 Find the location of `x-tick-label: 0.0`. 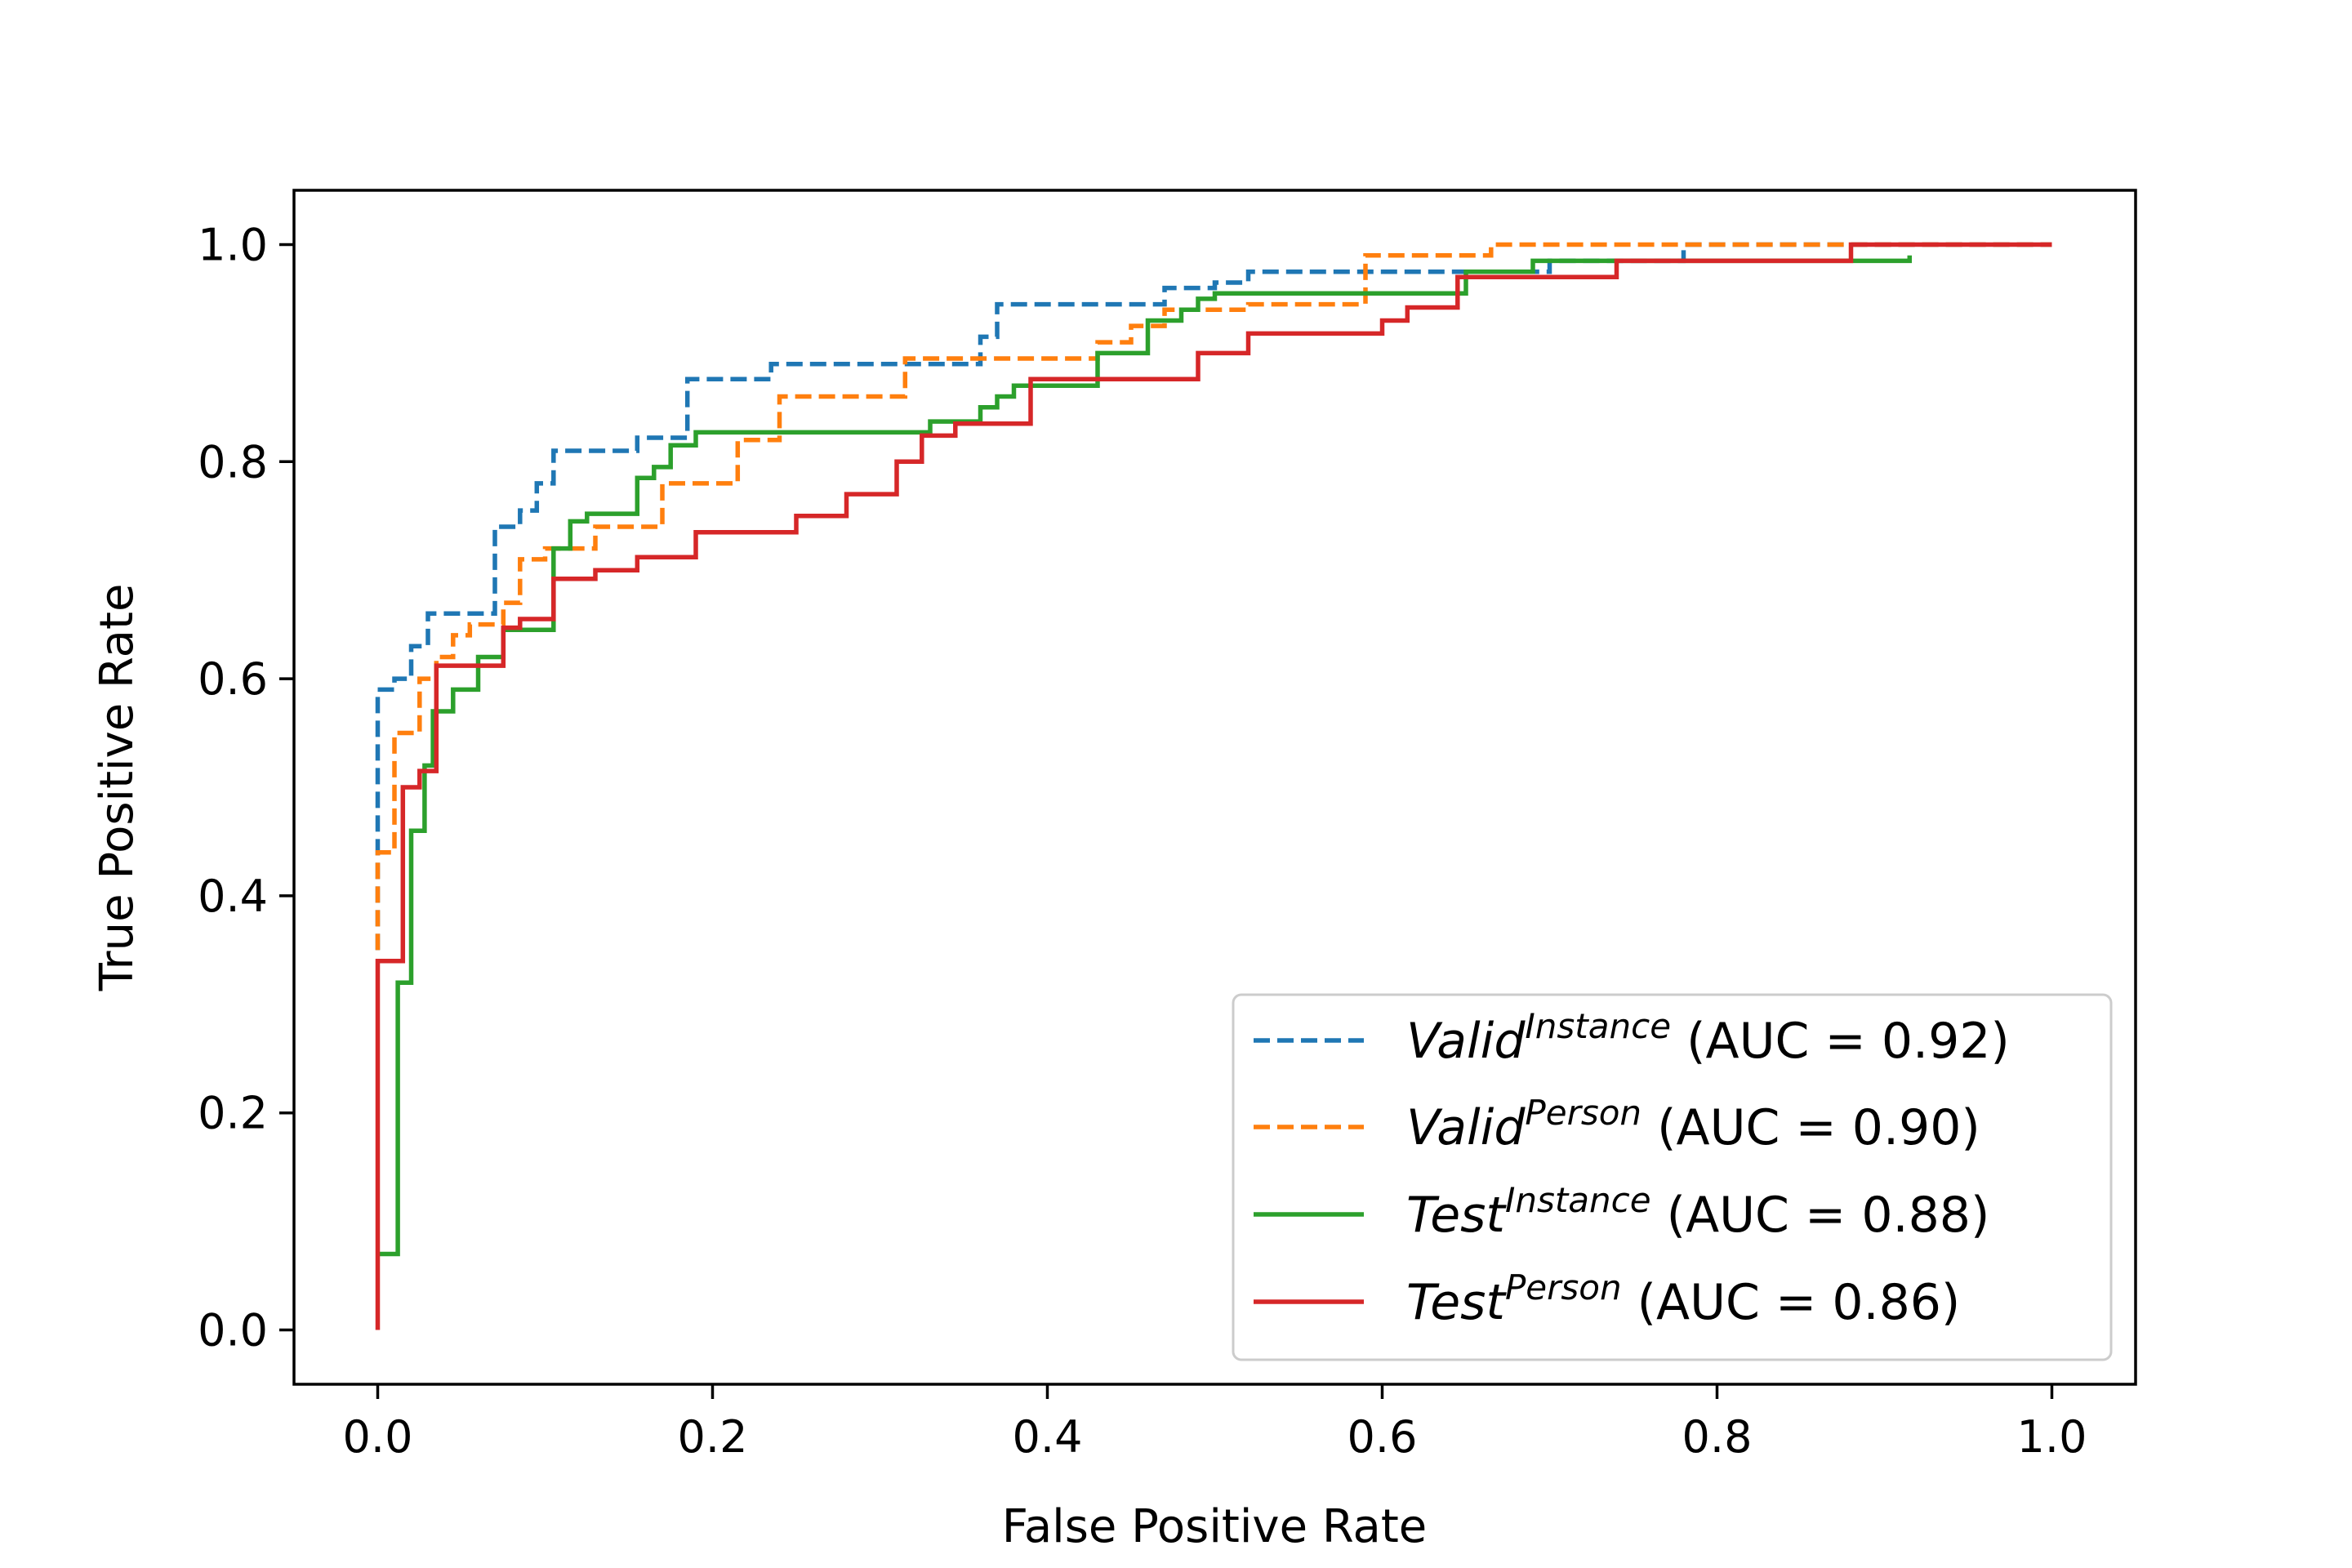

x-tick-label: 0.0 is located at coordinates (378, 1437).